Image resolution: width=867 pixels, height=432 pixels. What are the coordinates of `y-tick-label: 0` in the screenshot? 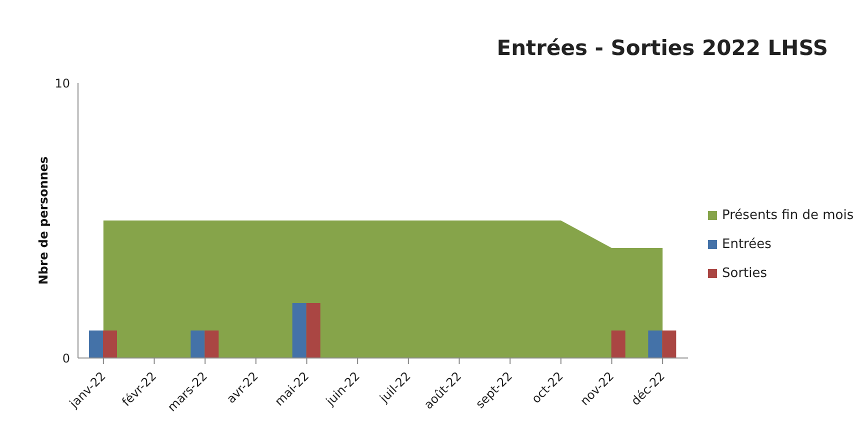 It's located at (66, 358).